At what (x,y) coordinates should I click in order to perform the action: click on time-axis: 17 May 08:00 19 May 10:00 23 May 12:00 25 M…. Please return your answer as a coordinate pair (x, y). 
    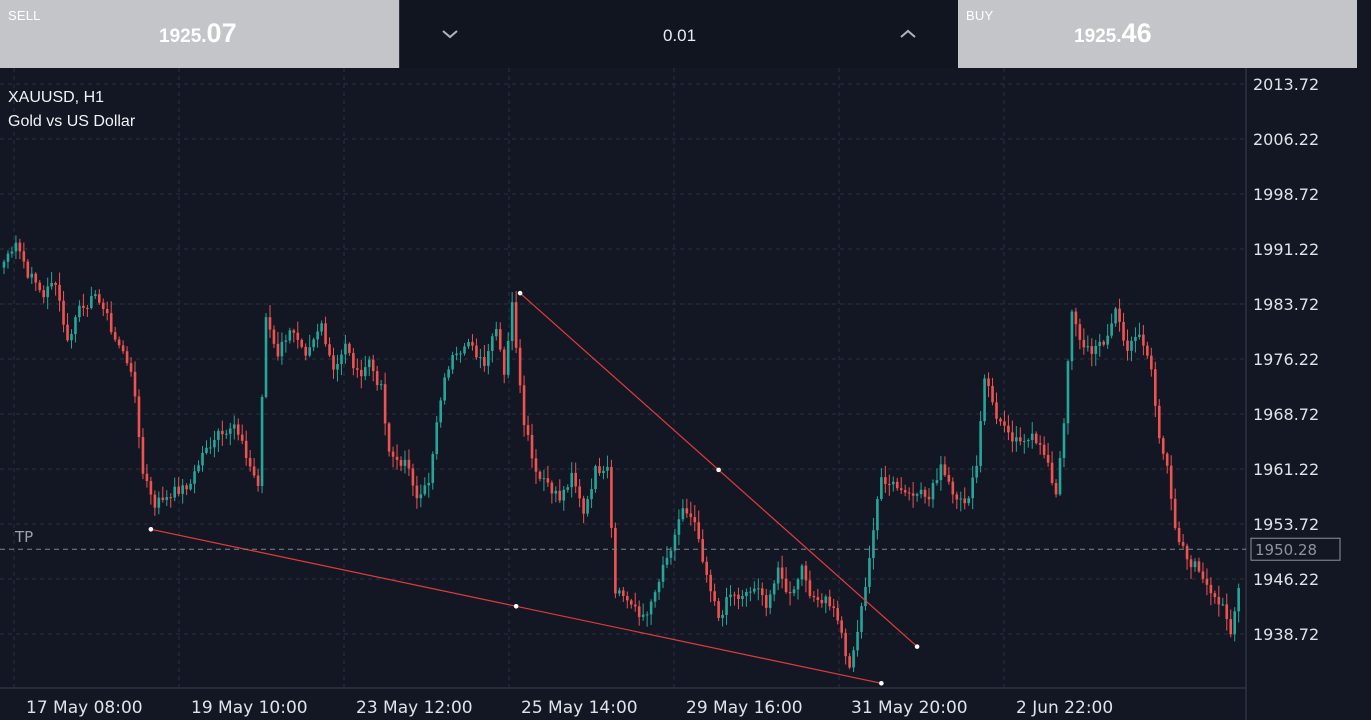
    Looking at the image, I should click on (569, 708).